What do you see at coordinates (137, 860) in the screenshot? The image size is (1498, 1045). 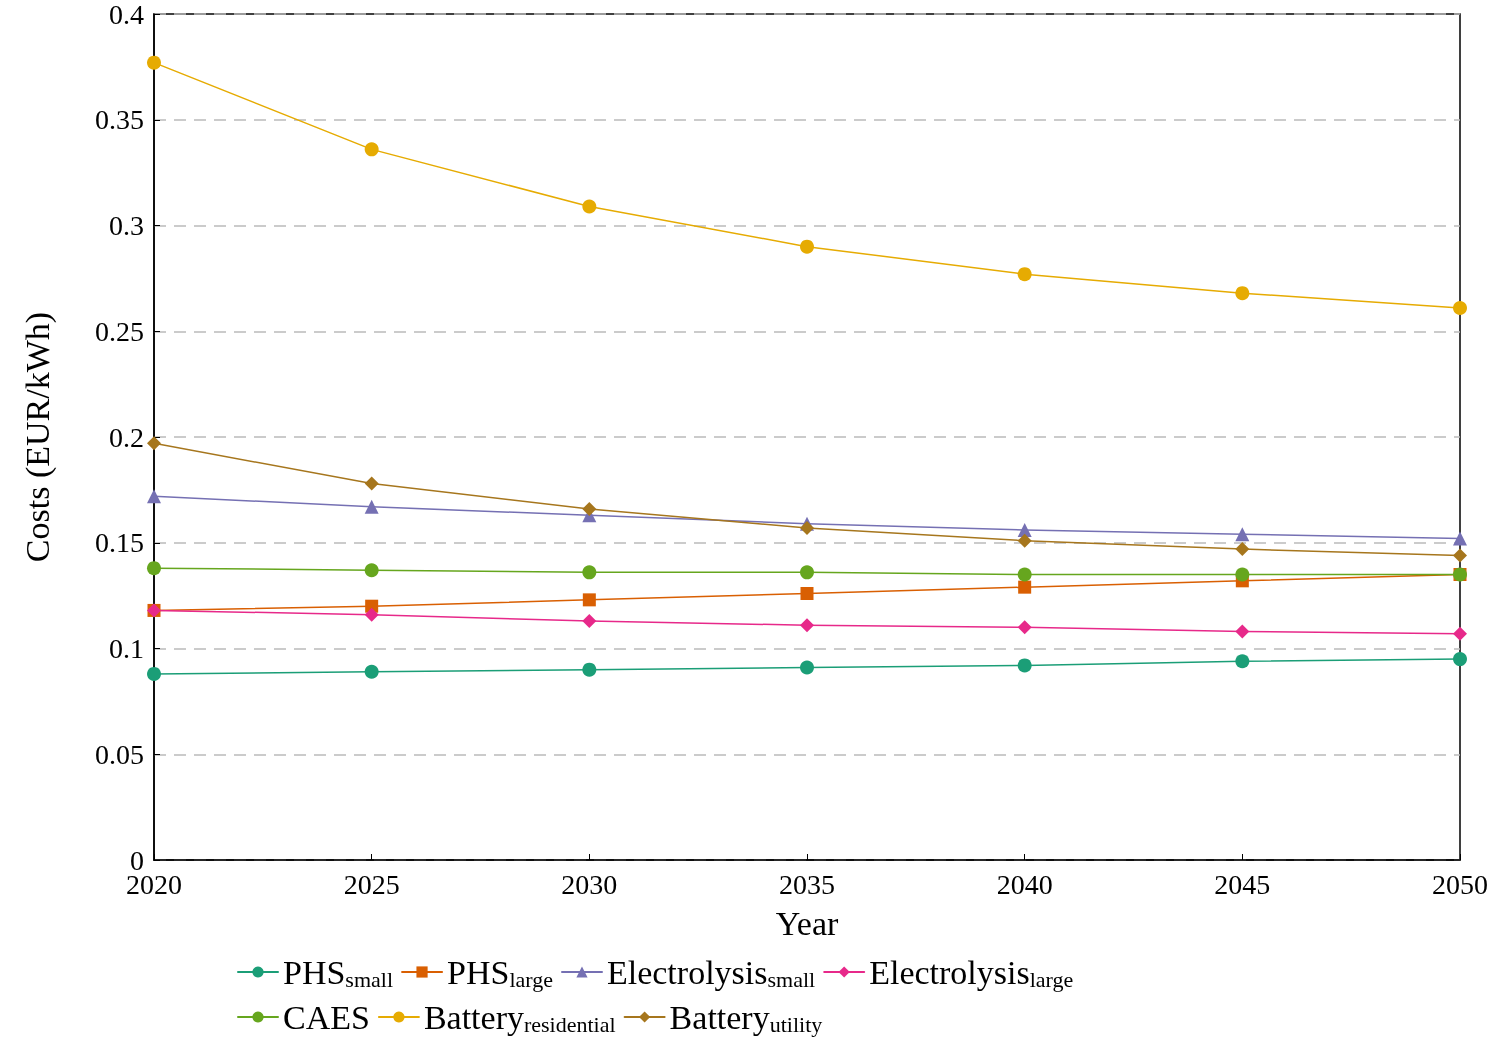 I see `y-tick-label: 0` at bounding box center [137, 860].